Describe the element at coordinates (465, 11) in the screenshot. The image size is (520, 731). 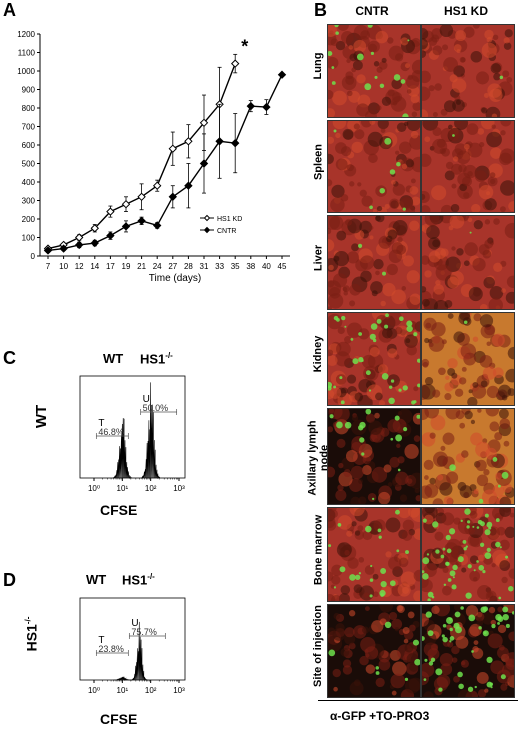
I see `column-header-hs1kd: HS1 KD` at that location.